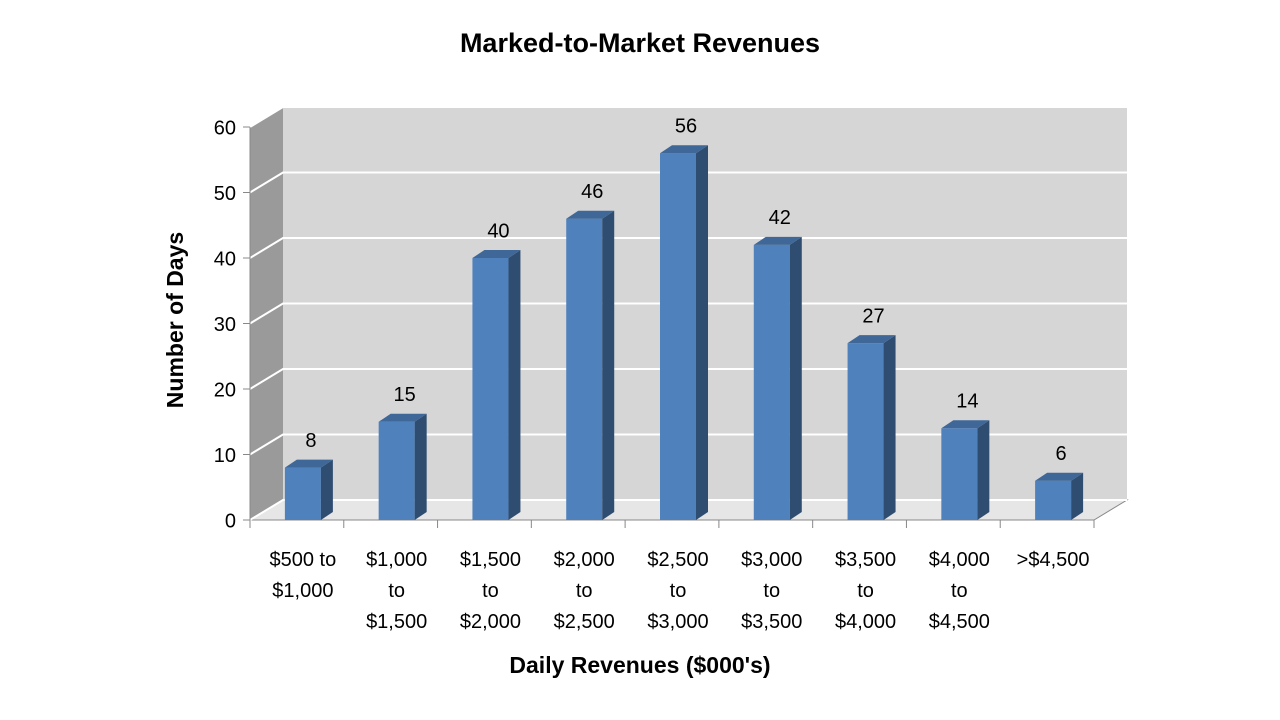 This screenshot has height=720, width=1280. Describe the element at coordinates (498, 231) in the screenshot. I see `value-label: 40` at that location.